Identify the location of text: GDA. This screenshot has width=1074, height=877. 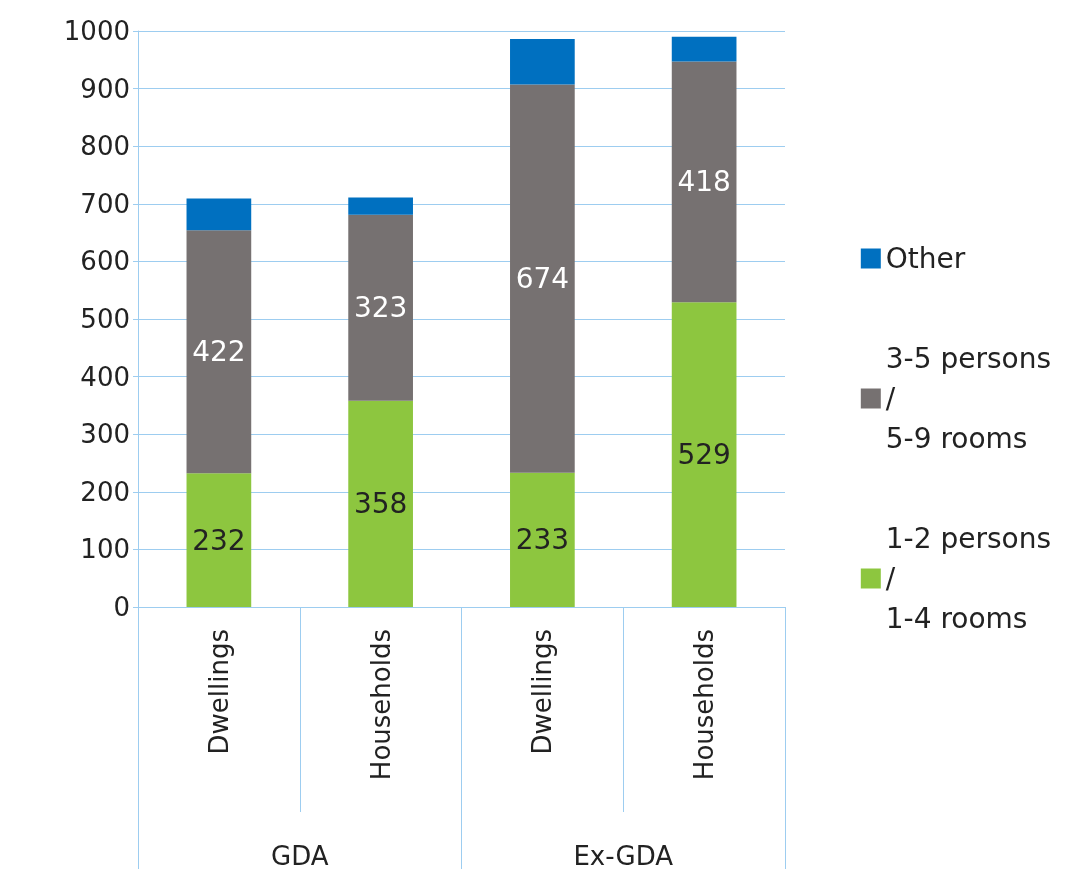
(300, 856).